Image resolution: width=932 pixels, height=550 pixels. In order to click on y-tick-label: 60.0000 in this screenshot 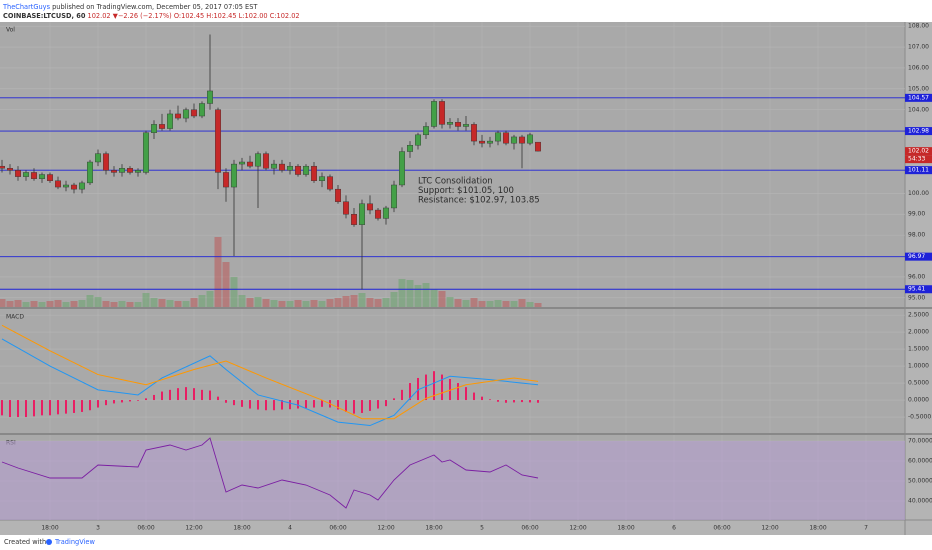, I will do `click(920, 461)`.